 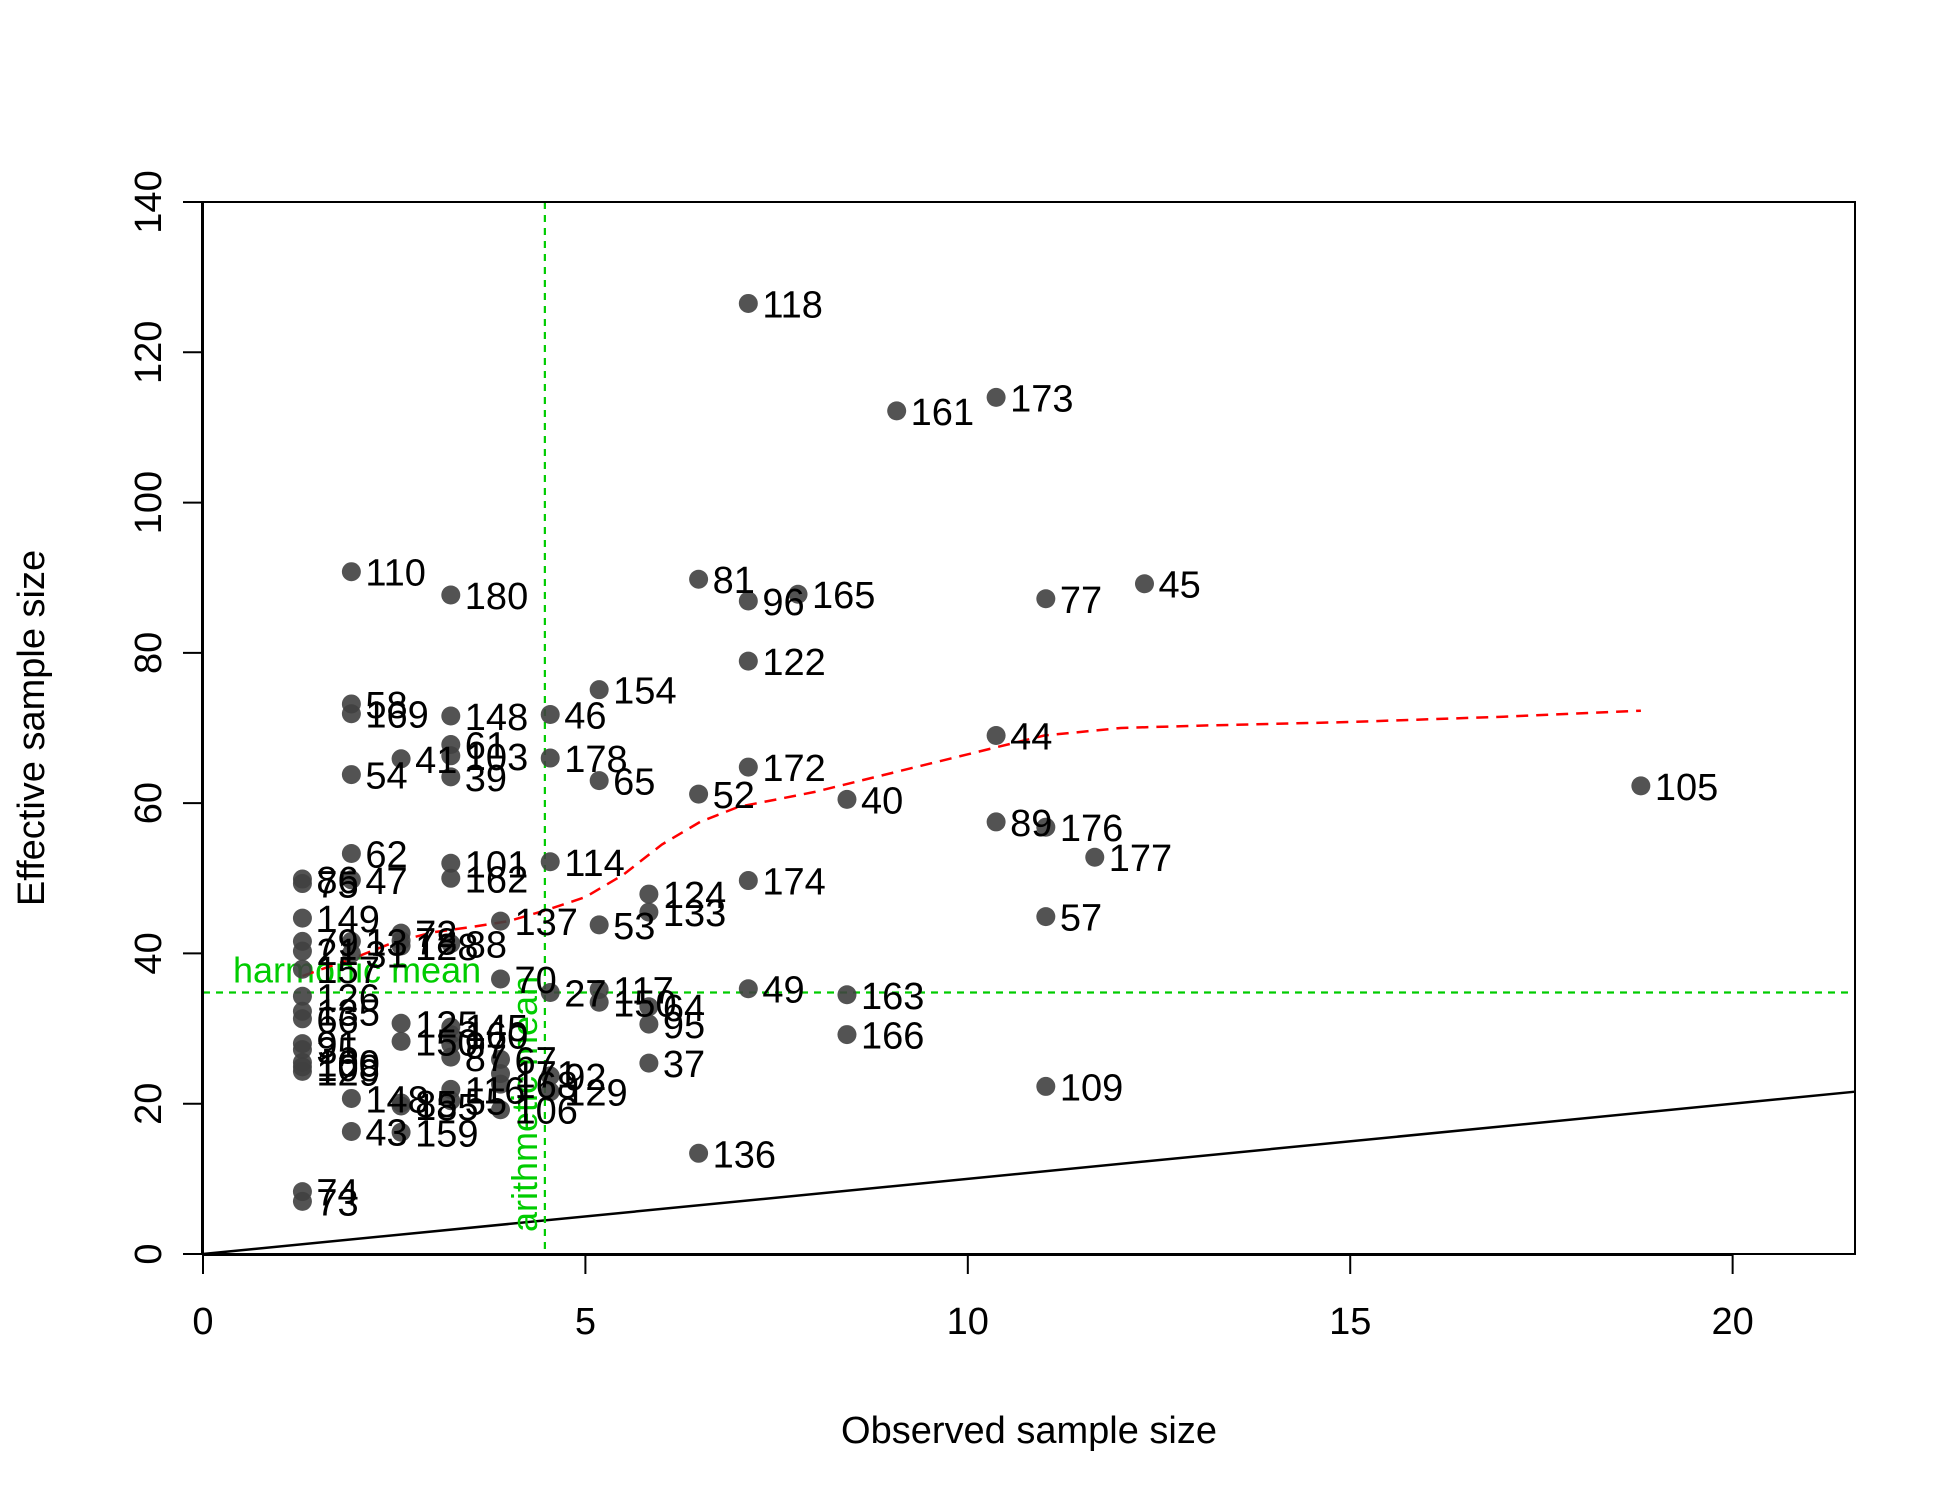 I want to click on point-label: 64, so click(x=684, y=1009).